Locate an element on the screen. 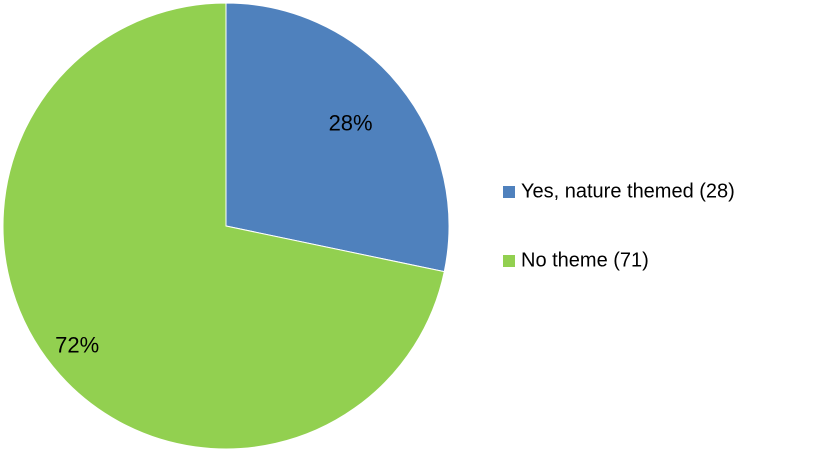  legend: Yes, nature themed (28) No theme (71) is located at coordinates (619, 225).